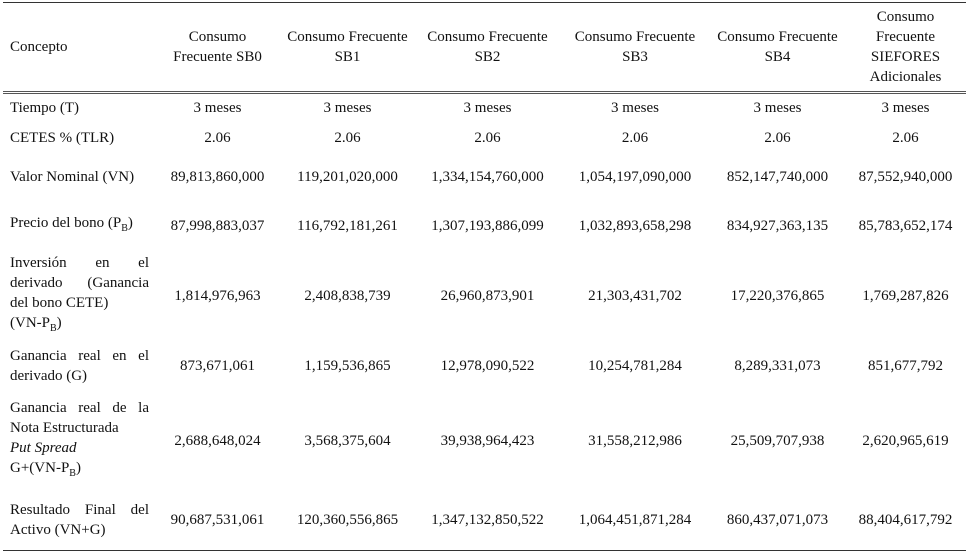 The image size is (968, 554). Describe the element at coordinates (777, 520) in the screenshot. I see `cell-value: 860,437,071,073` at that location.